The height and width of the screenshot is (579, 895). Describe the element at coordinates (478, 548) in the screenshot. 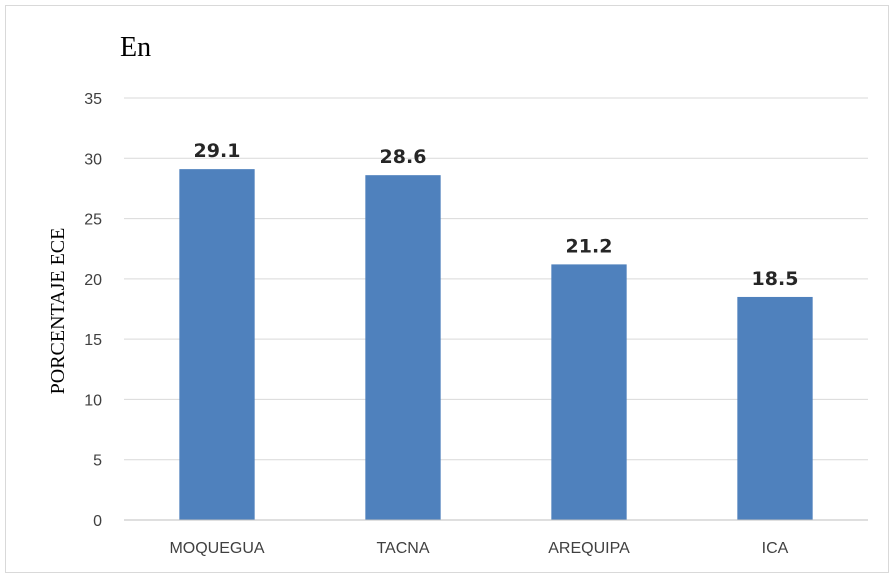

I see `category-labels: MOQUEGUA TACNA AREQUIPA ICA` at that location.